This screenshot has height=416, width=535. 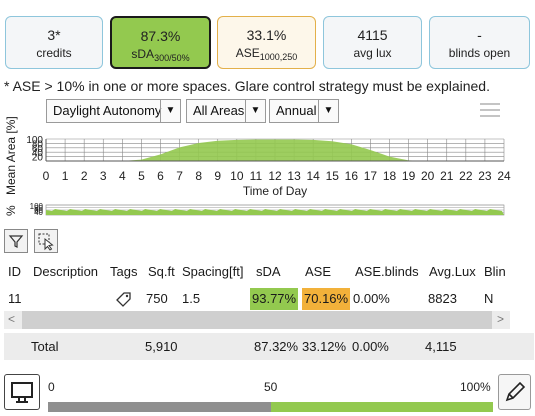 What do you see at coordinates (38, 153) in the screenshot?
I see `chart-y-tick-label: 40` at bounding box center [38, 153].